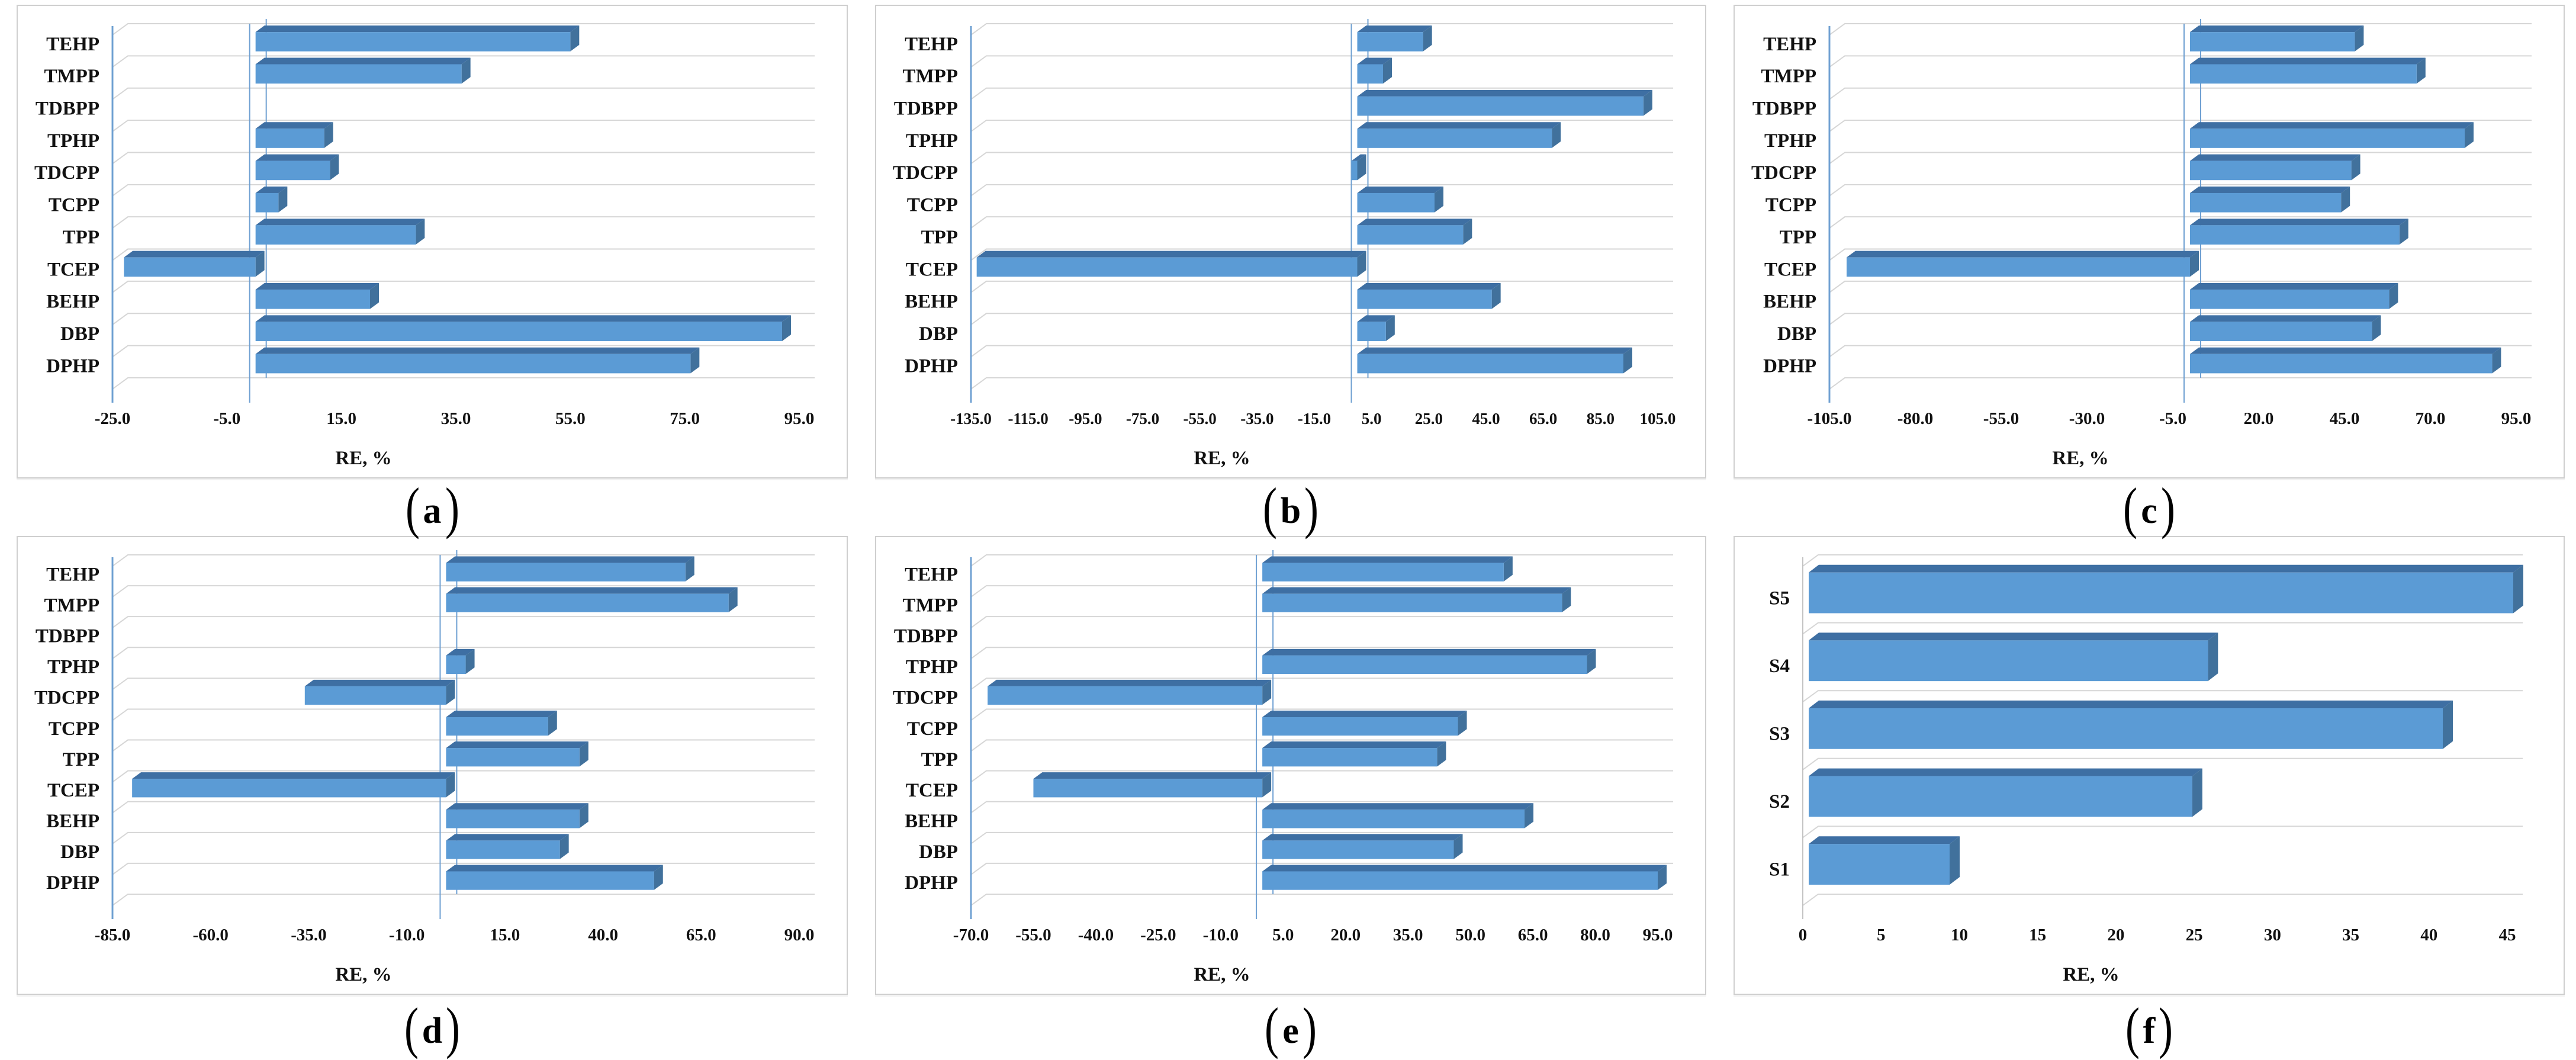 The height and width of the screenshot is (1060, 2576). What do you see at coordinates (1658, 419) in the screenshot?
I see `tick-label: 105.0` at bounding box center [1658, 419].